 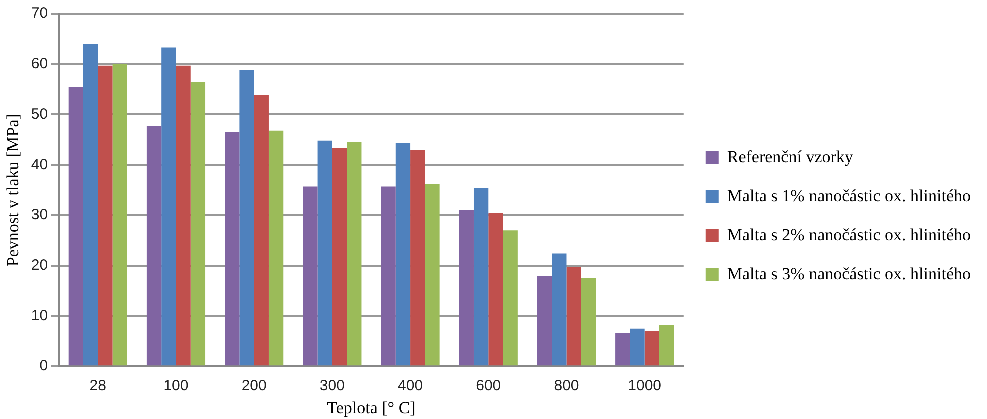 What do you see at coordinates (489, 386) in the screenshot?
I see `x-tick-label: 600` at bounding box center [489, 386].